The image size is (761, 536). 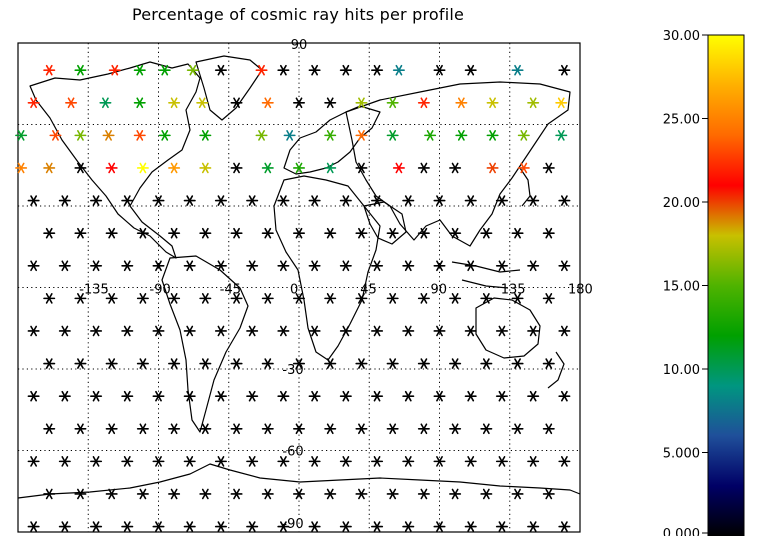 I want to click on colorbar-ticks: 0.000 5.000 10.00 15.00 20.00 25.00 30.00, so click(x=685, y=282).